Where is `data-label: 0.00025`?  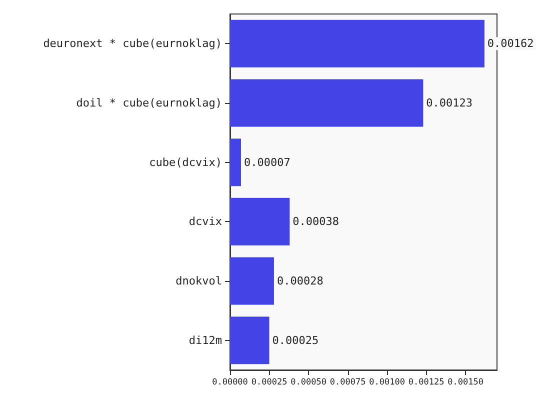 data-label: 0.00025 is located at coordinates (295, 340).